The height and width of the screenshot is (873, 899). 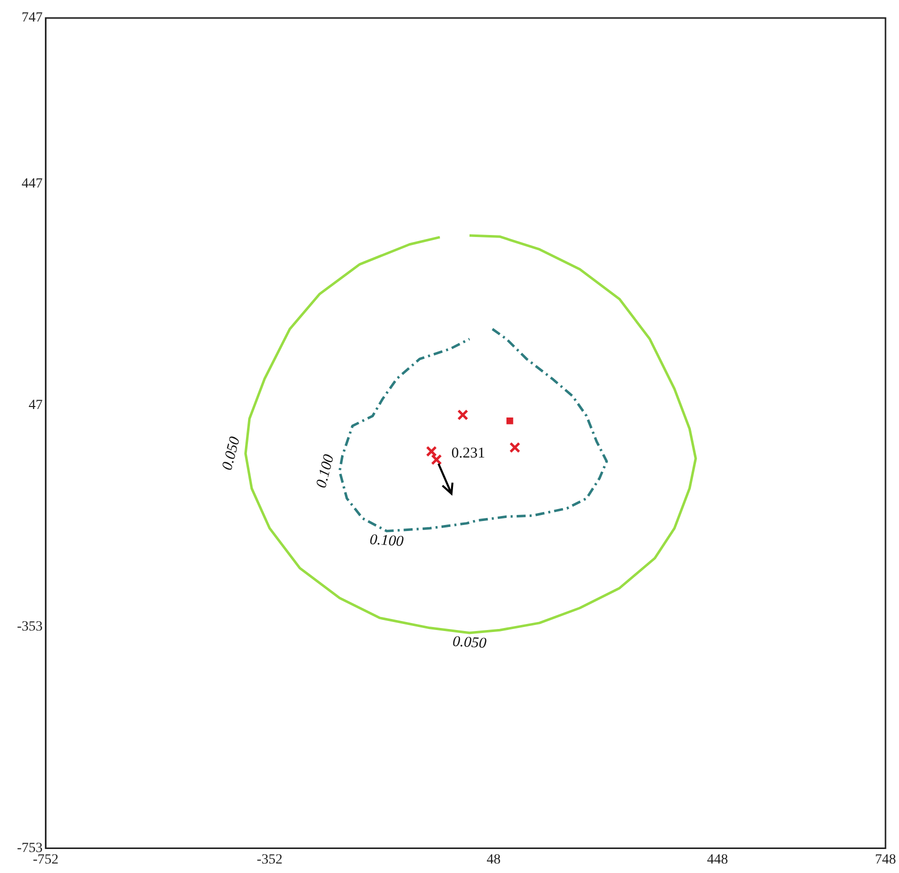 I want to click on line-series, so click(x=473, y=430).